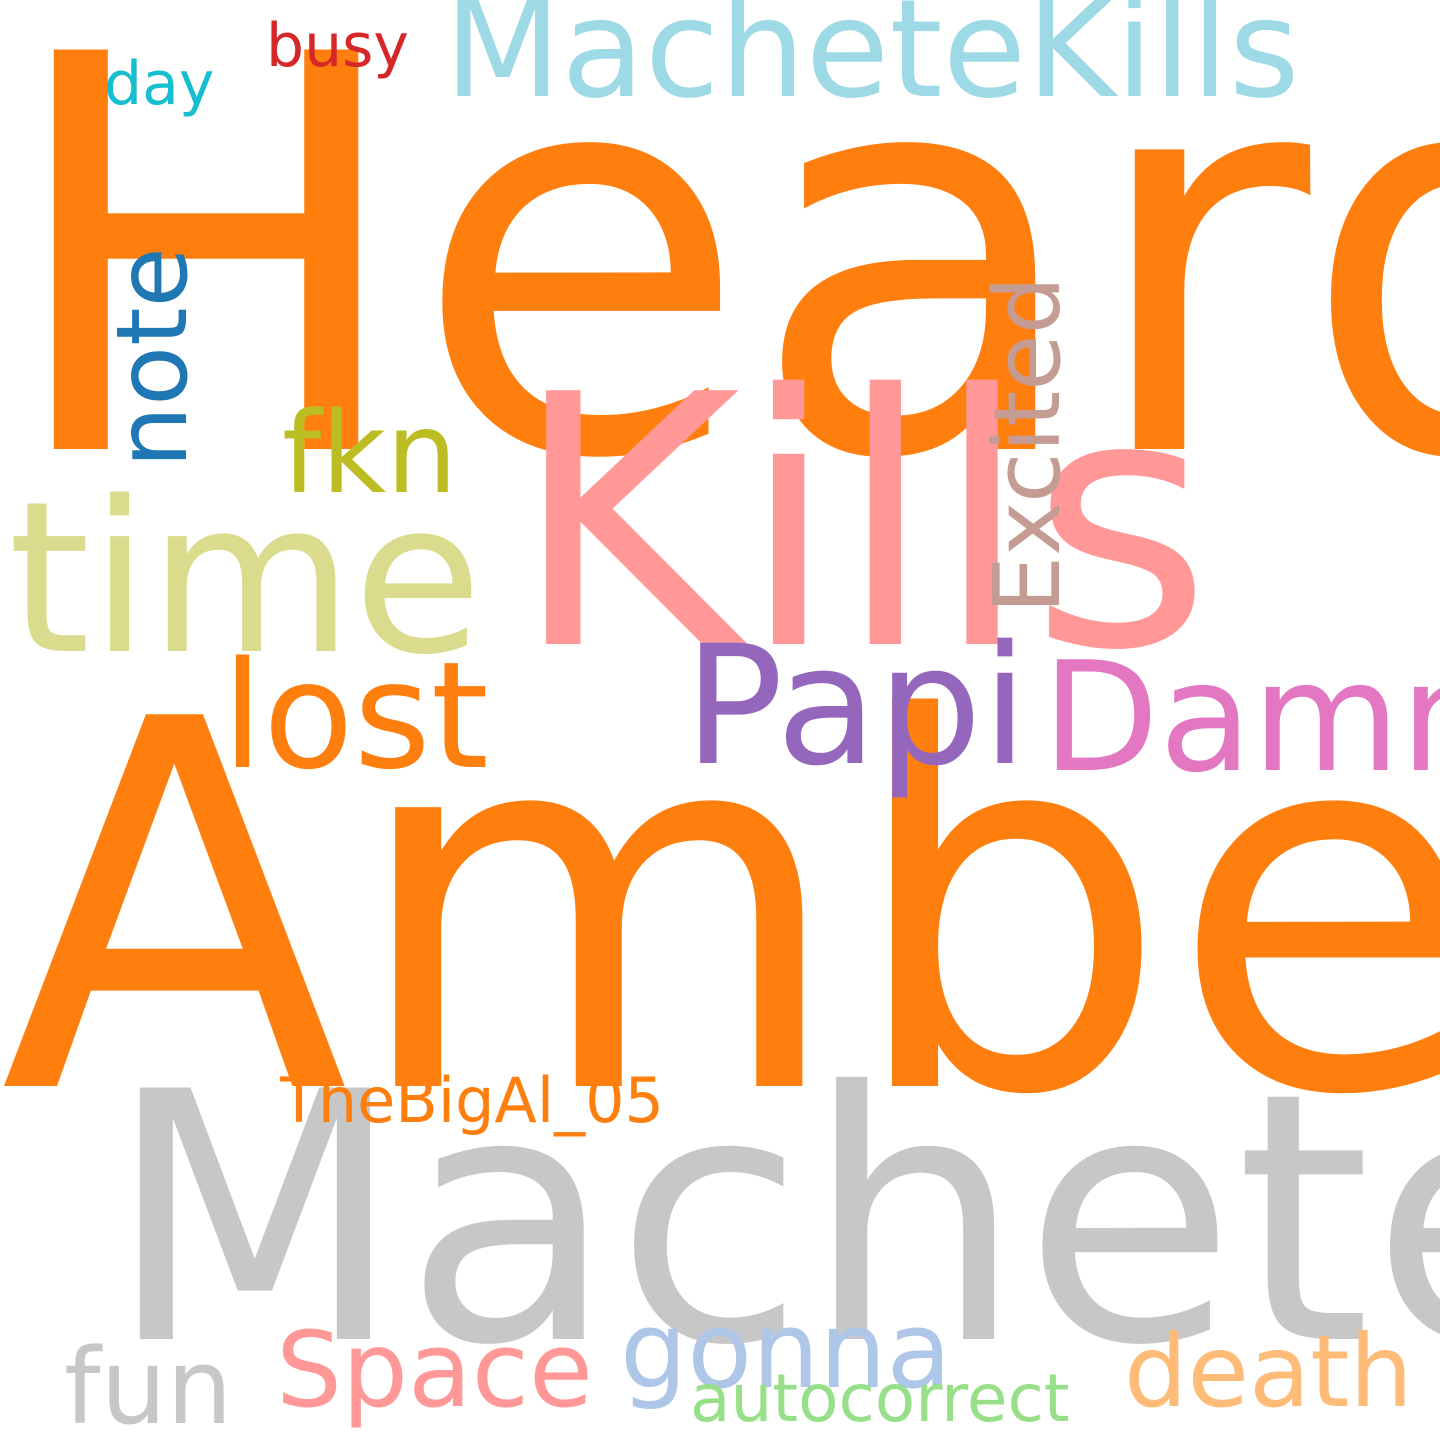 This screenshot has width=1440, height=1440. What do you see at coordinates (337, 46) in the screenshot?
I see `word-busy: busy` at bounding box center [337, 46].